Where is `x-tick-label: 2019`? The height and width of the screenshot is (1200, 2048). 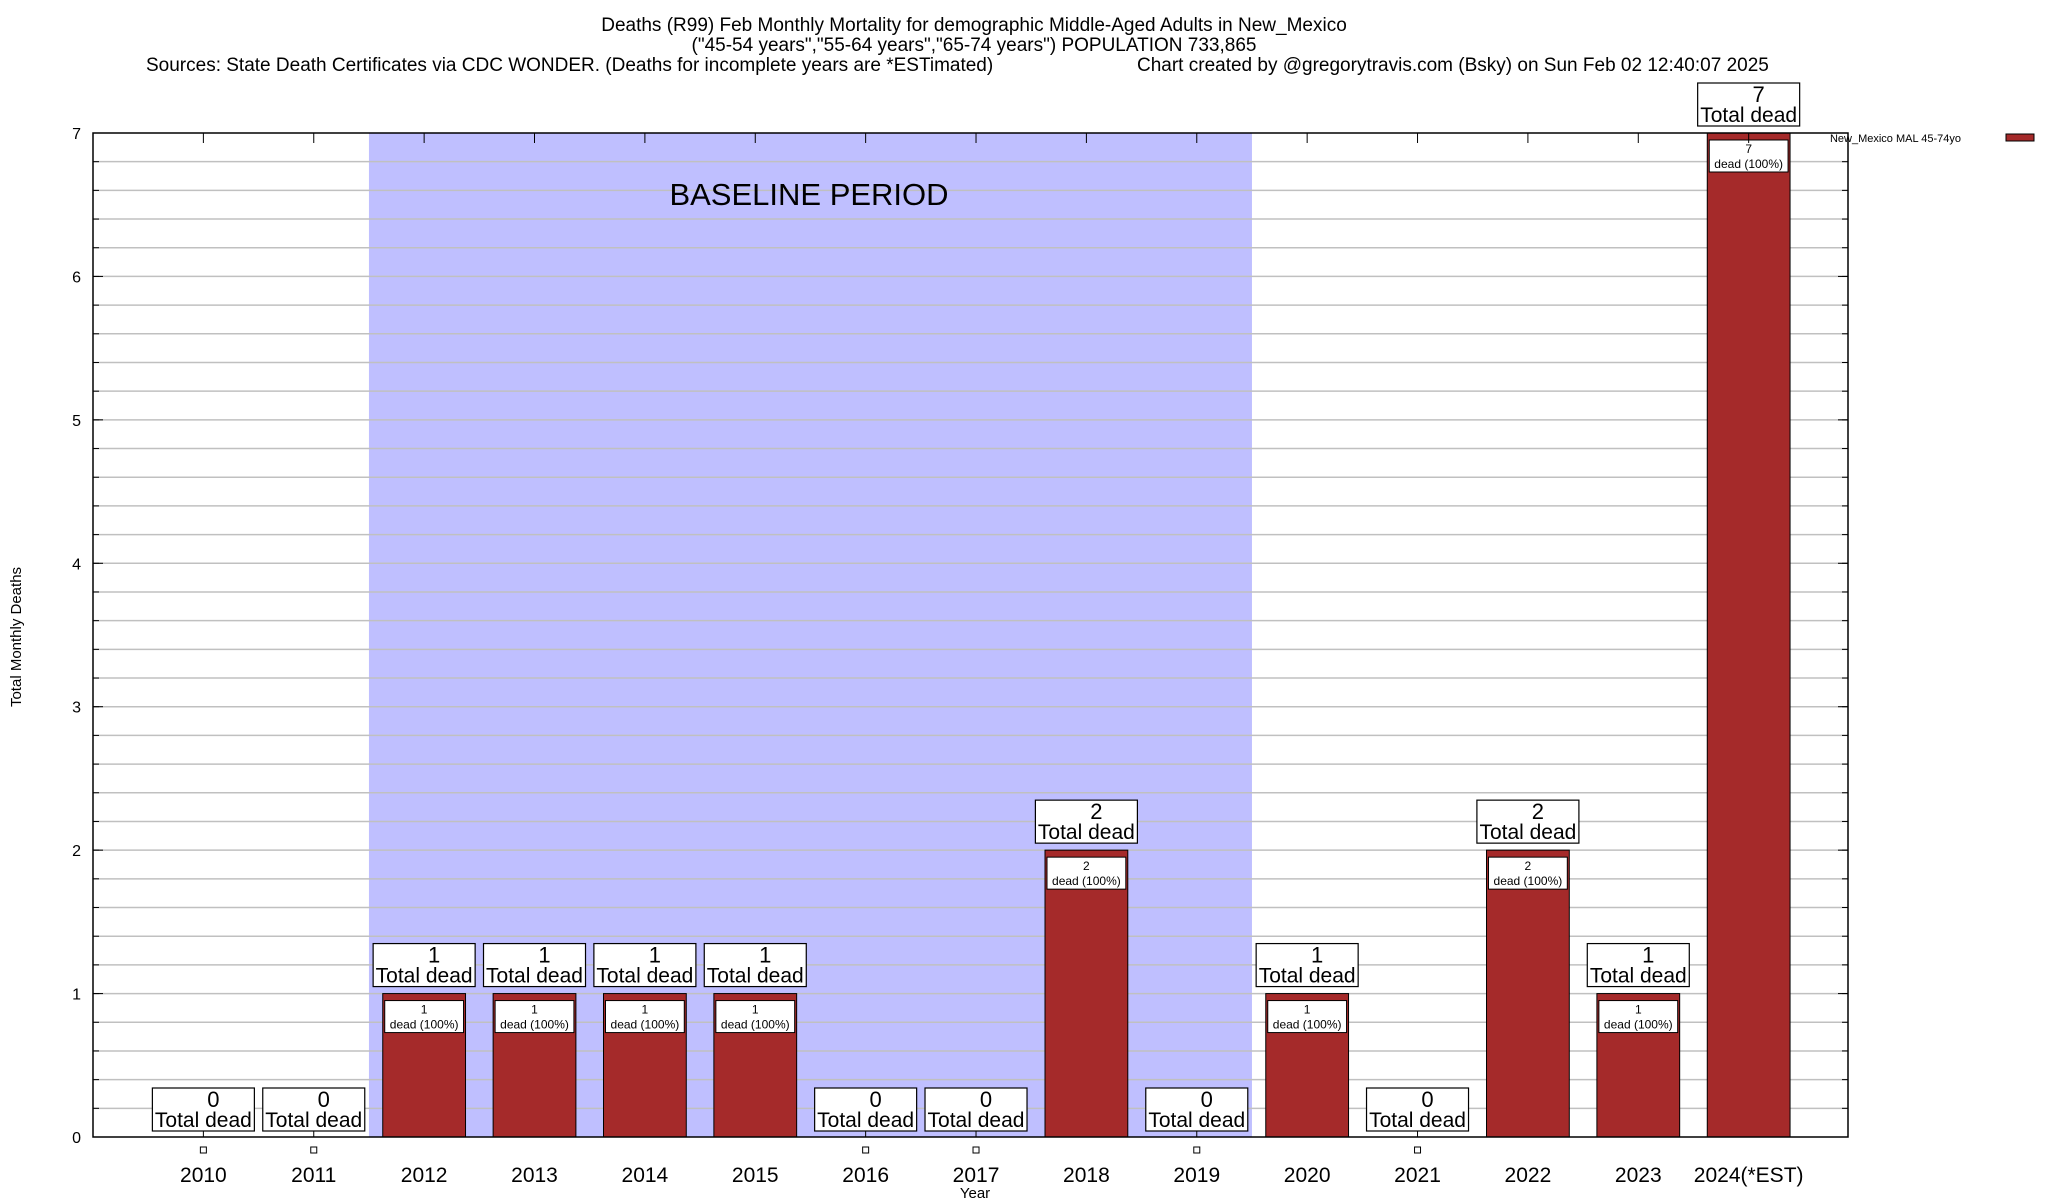 x-tick-label: 2019 is located at coordinates (1196, 1175).